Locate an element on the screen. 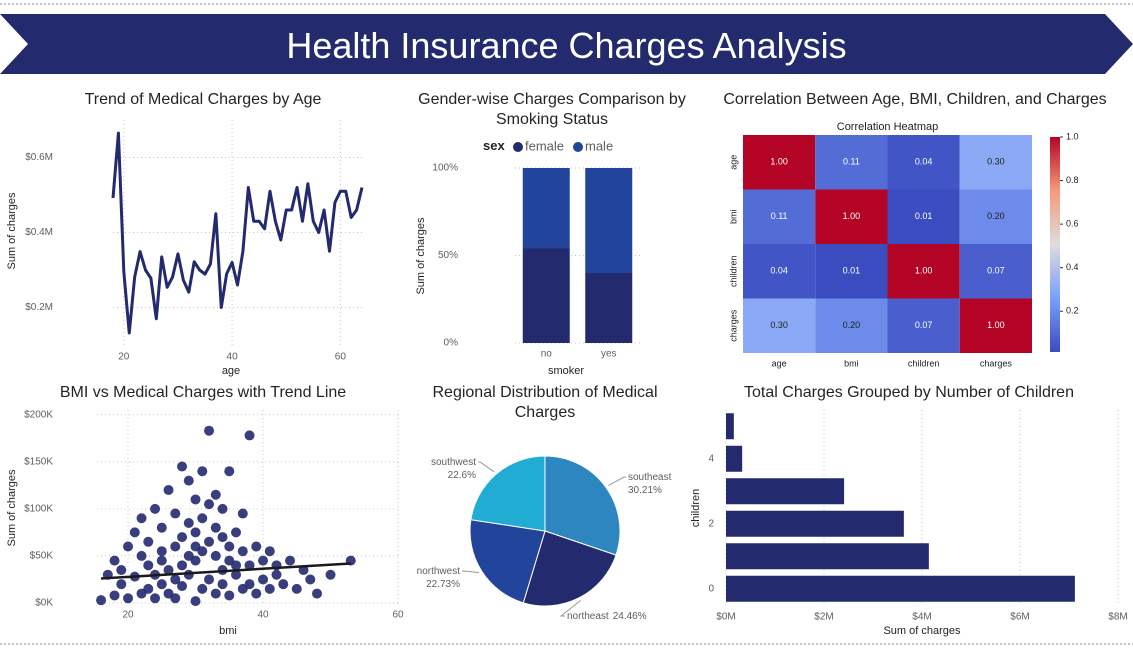 The image size is (1133, 650). x-axis-label: smoker is located at coordinates (566, 371).